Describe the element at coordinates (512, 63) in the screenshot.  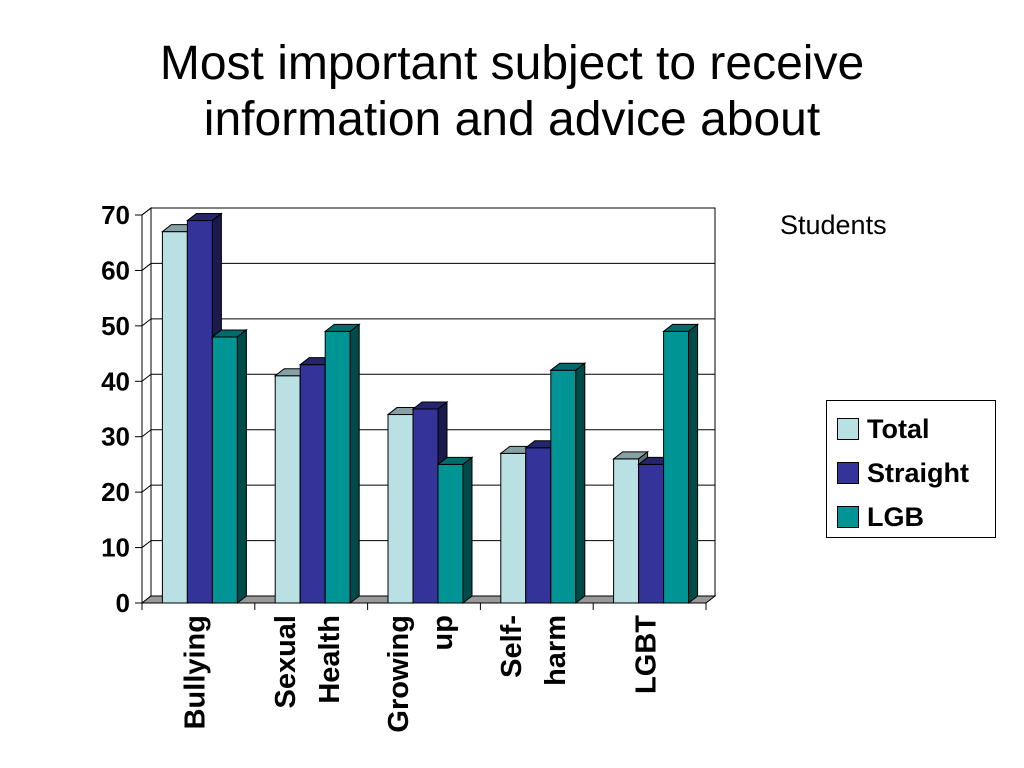
I see `slide-title-line-1: Most important subject to receive` at that location.